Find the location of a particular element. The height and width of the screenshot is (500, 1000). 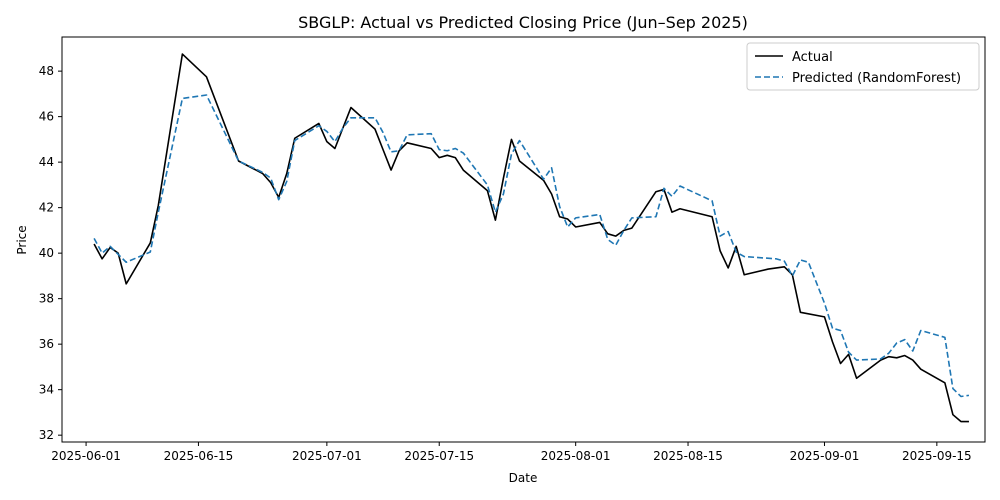

y-axis: 32 34 36 38 40 42 44 46 48 is located at coordinates (50, 253).